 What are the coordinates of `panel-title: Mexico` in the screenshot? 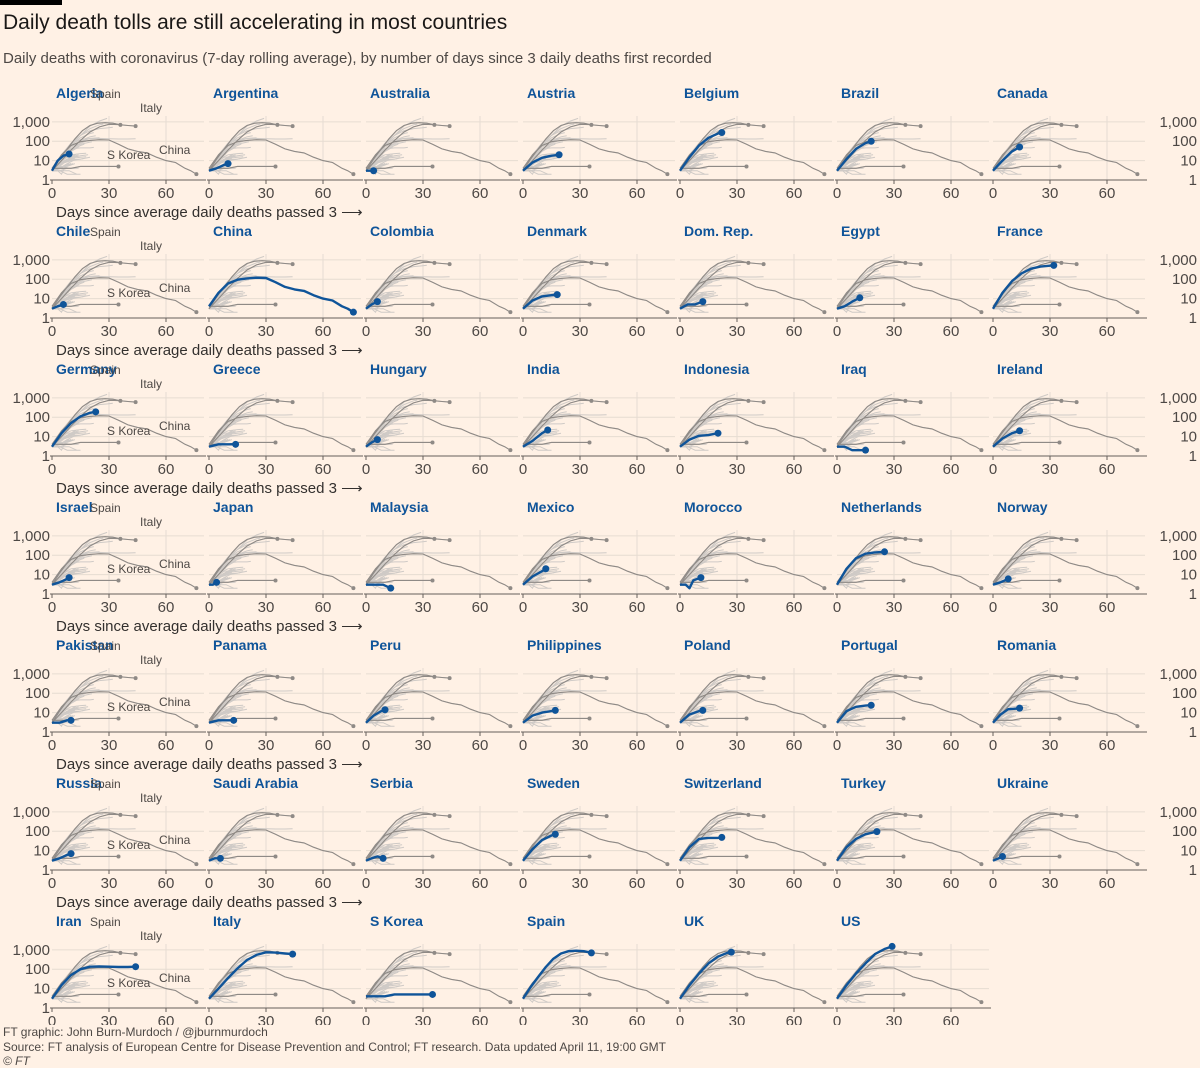 It's located at (550, 507).